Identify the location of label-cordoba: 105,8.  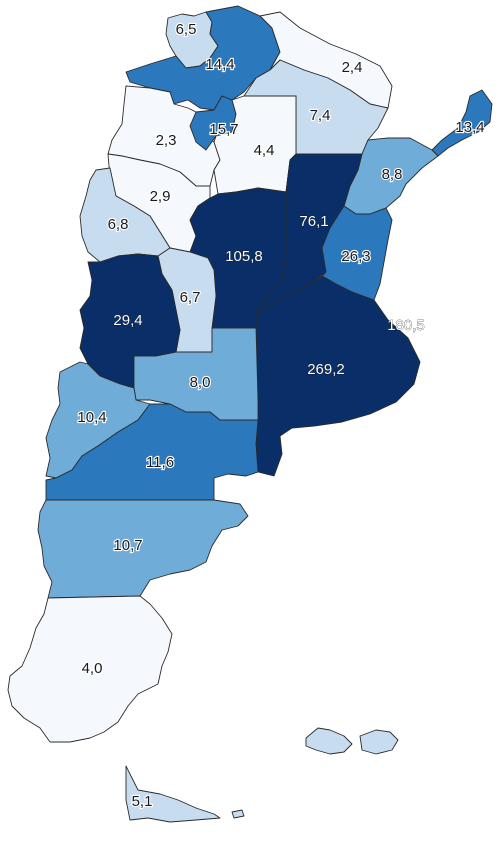
(244, 256).